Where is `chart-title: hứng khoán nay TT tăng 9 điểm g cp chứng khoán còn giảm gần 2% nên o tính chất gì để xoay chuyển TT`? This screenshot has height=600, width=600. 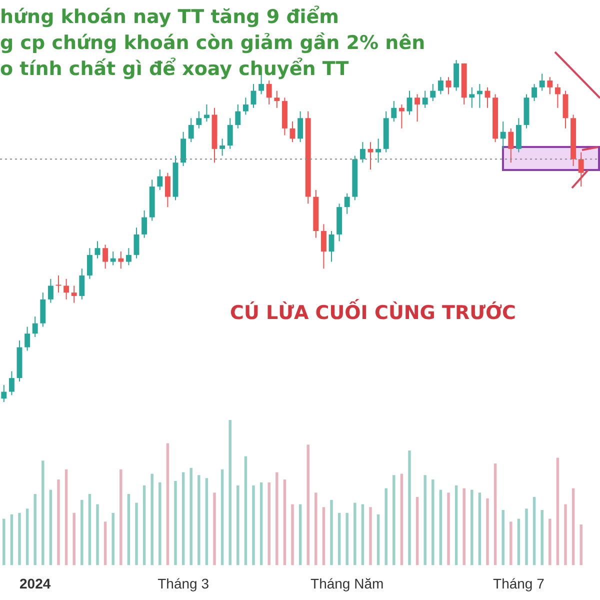
chart-title: hứng khoán nay TT tăng 9 điểm g cp chứng khoán còn giảm gần 2% nên o tính chất gì để xoay chuyển TT is located at coordinates (213, 43).